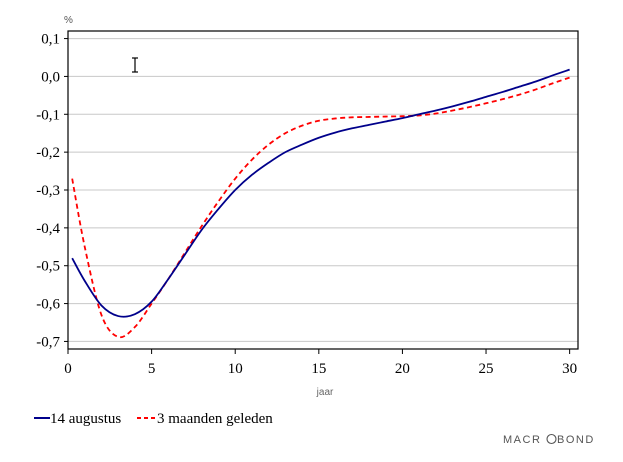  What do you see at coordinates (402, 369) in the screenshot?
I see `x-tick-label-4: 20` at bounding box center [402, 369].